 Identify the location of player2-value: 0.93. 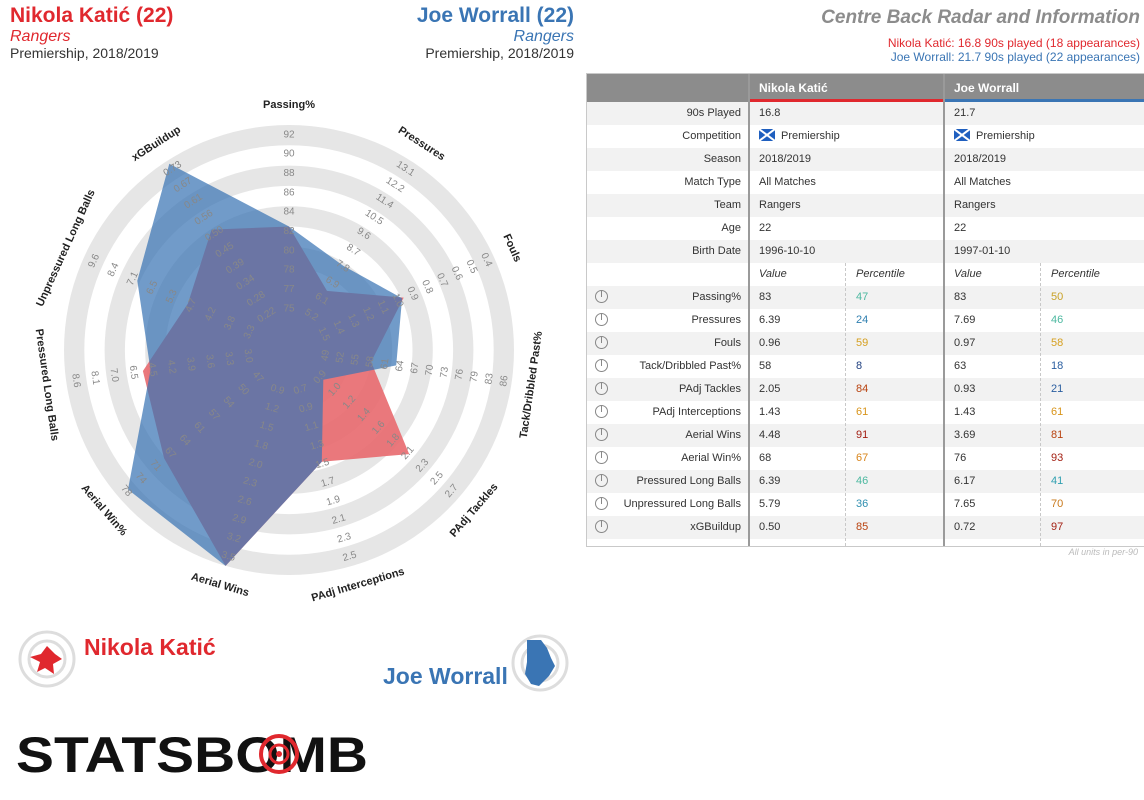
(965, 389).